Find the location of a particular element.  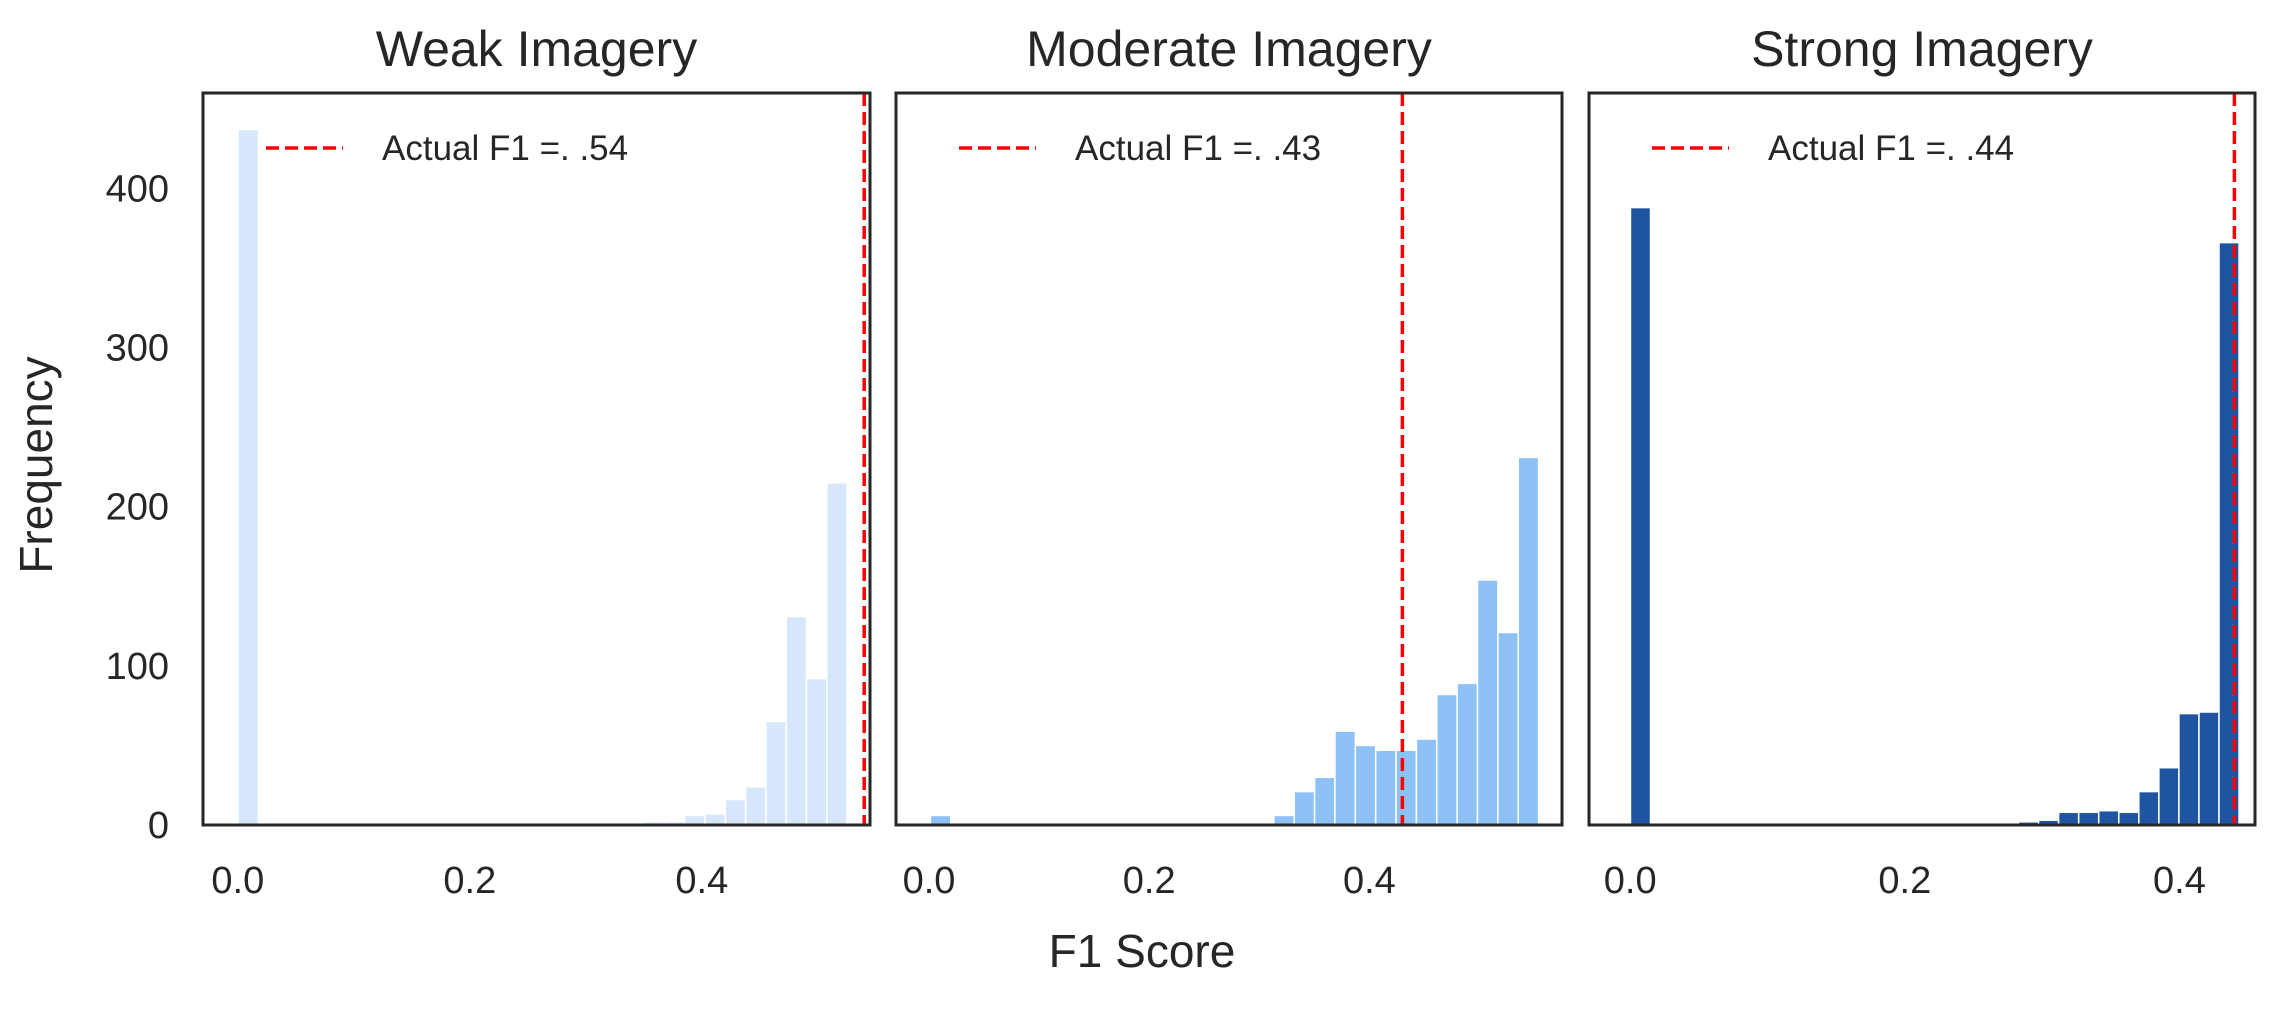

y-tick-label: 400 is located at coordinates (137, 189).